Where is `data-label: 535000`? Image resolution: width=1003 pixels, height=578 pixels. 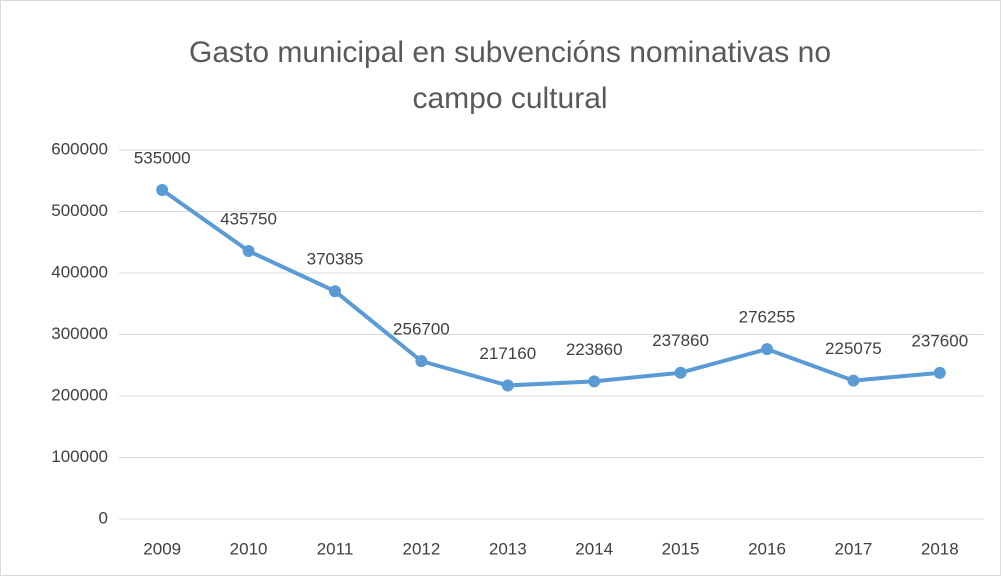
data-label: 535000 is located at coordinates (162, 157).